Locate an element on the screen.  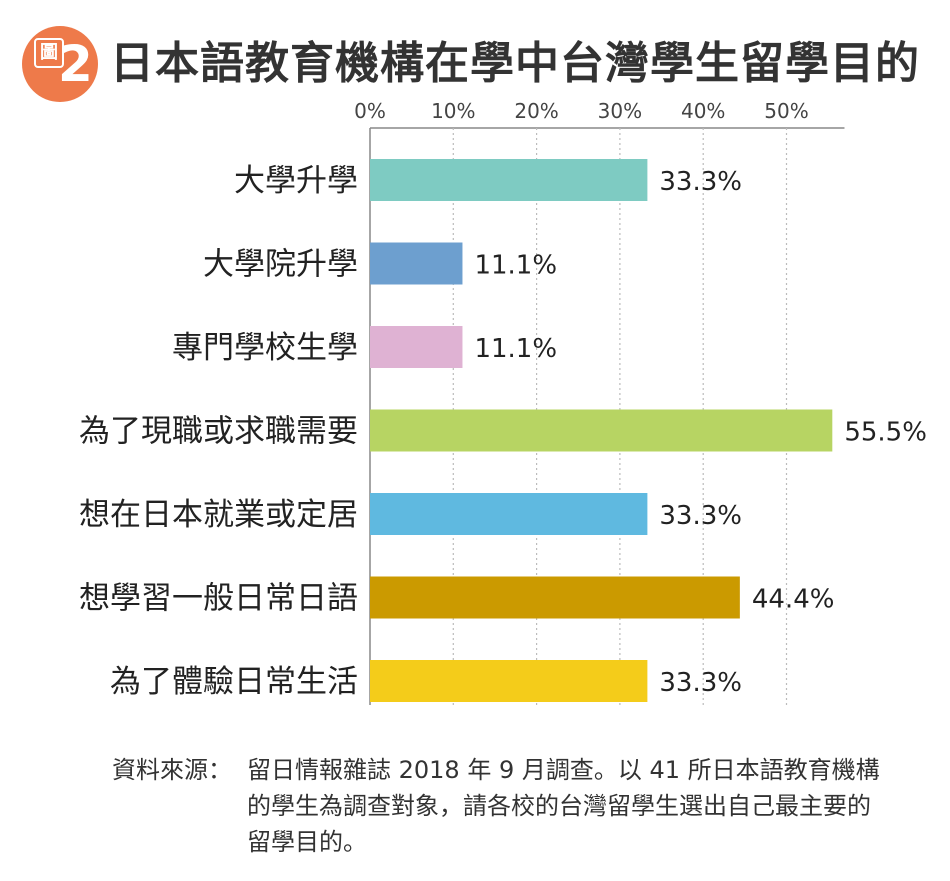
figure-badge: 圖 2 is located at coordinates (60, 64).